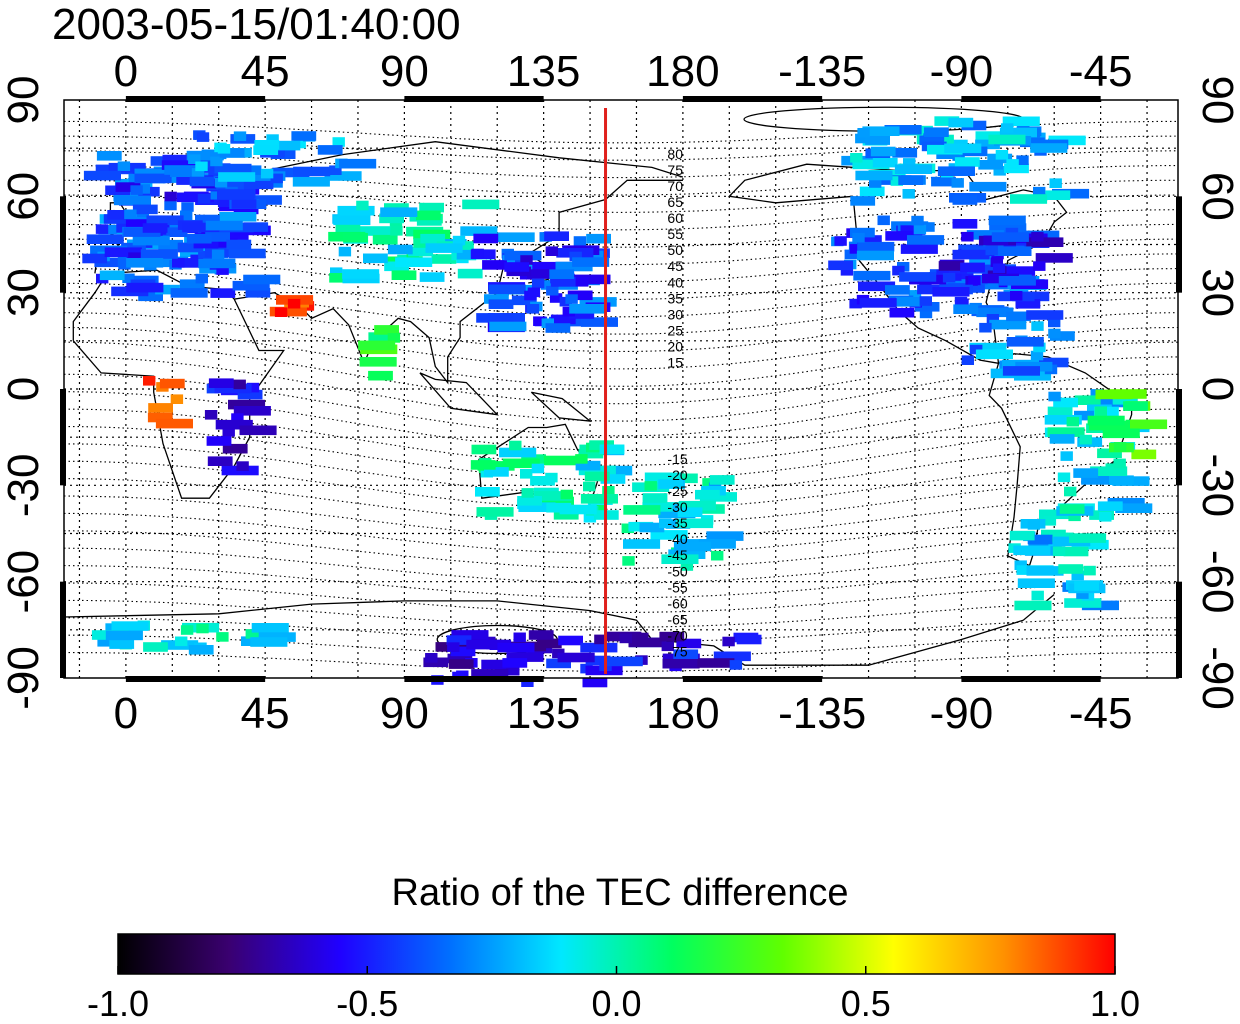  I want to click on contour-label: 50, so click(675, 250).